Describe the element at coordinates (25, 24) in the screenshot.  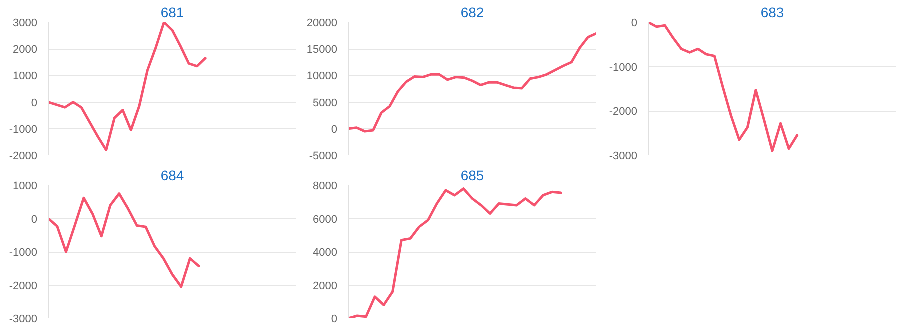
I see `y-tick-label: 3000` at that location.